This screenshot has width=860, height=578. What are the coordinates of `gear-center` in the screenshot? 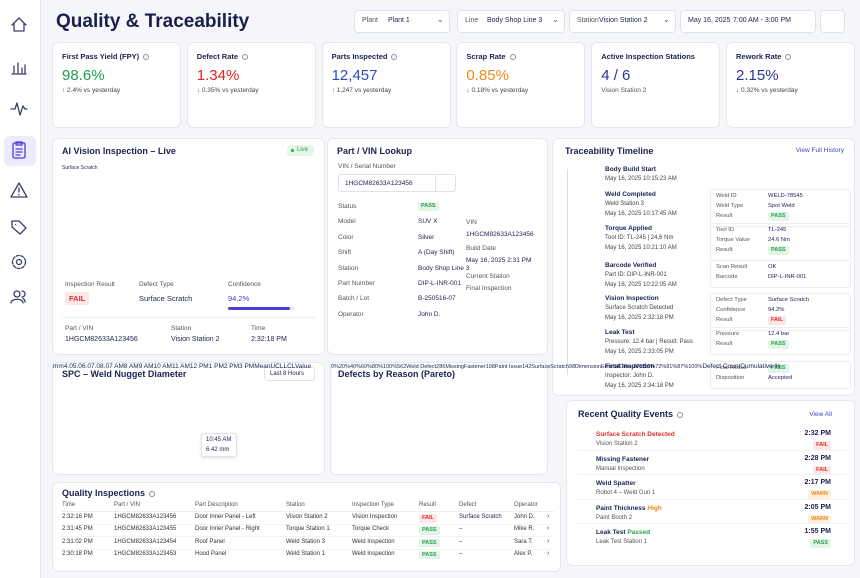 It's located at (19, 262).